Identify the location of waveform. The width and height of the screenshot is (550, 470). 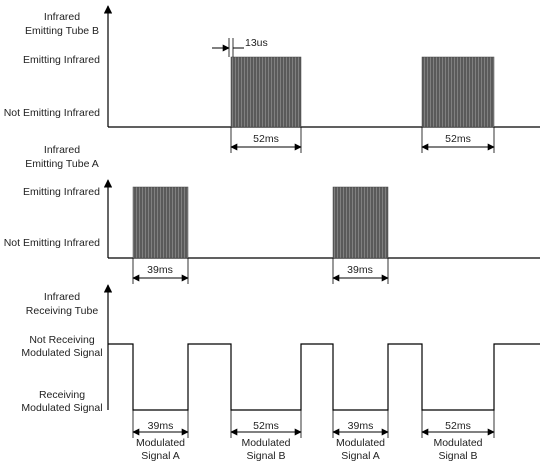
(324, 377).